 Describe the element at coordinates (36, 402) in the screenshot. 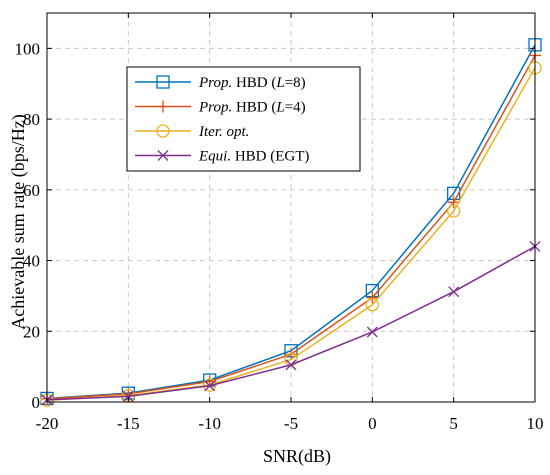

I see `y-tick-label: 0` at that location.